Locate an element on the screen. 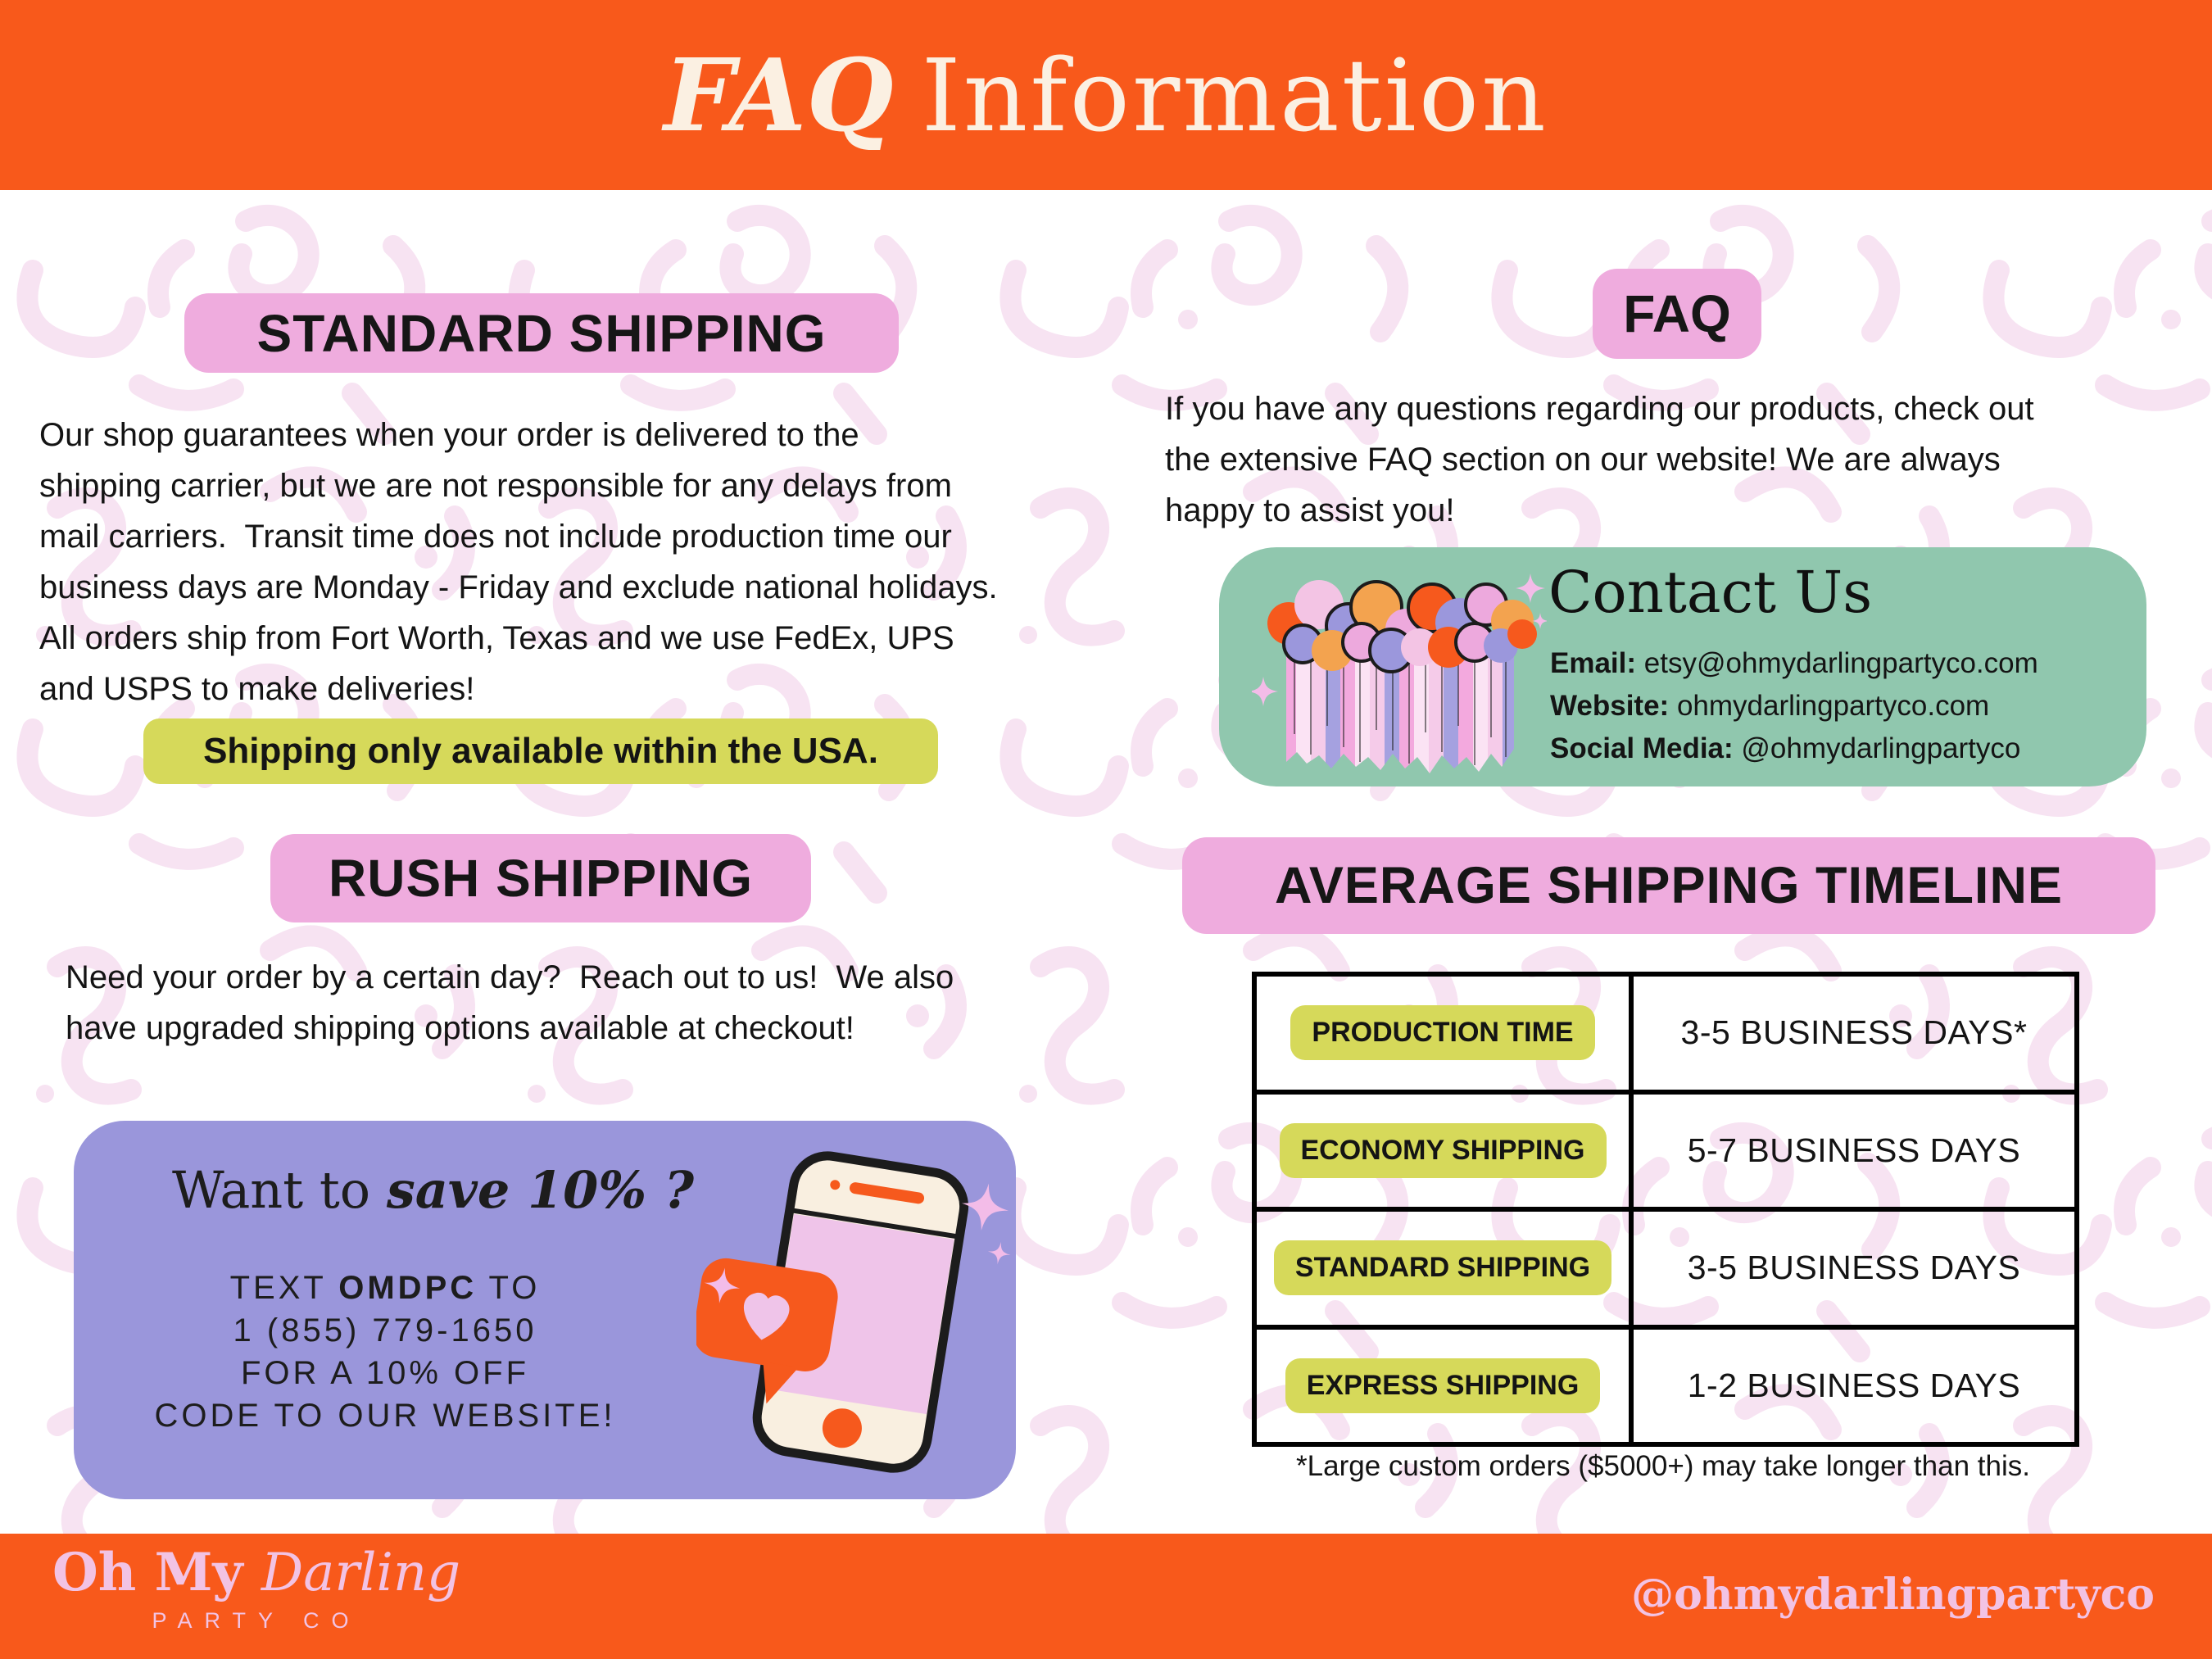 The image size is (2212, 1659). promo-keyword: OMDPC is located at coordinates (408, 1288).